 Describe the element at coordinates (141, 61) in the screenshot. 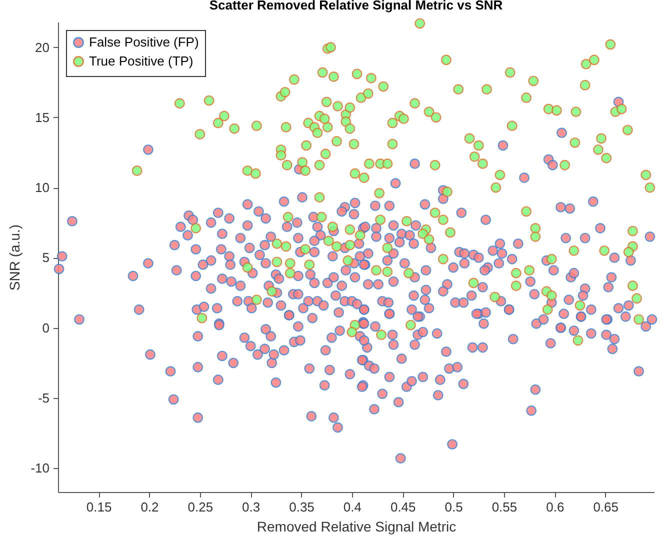

I see `legend-label: True Positive (TP)` at that location.